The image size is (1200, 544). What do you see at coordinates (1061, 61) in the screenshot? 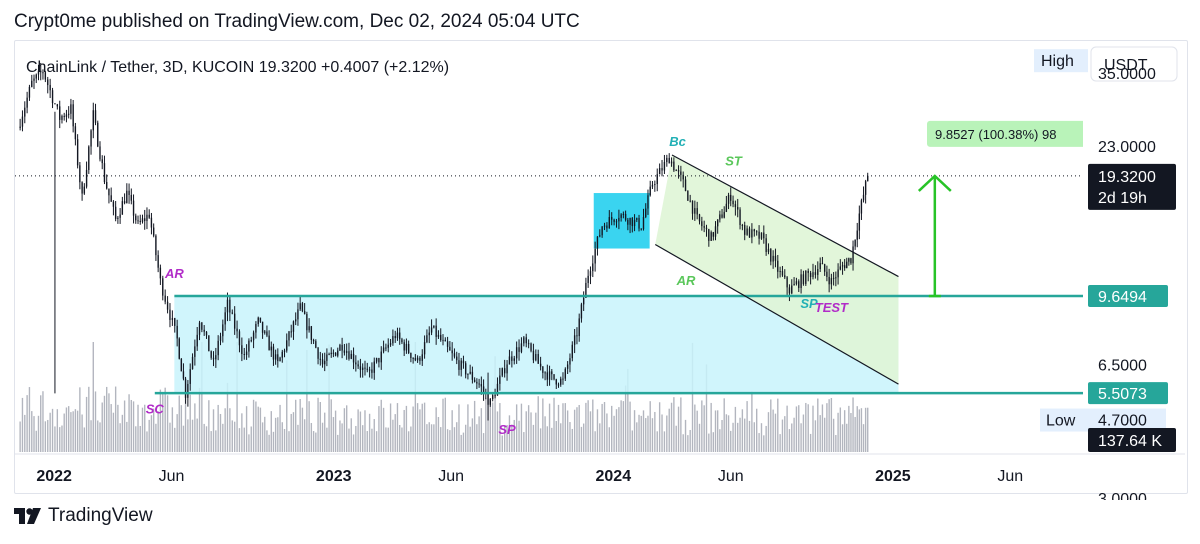
I see `high-badge-bg` at bounding box center [1061, 61].